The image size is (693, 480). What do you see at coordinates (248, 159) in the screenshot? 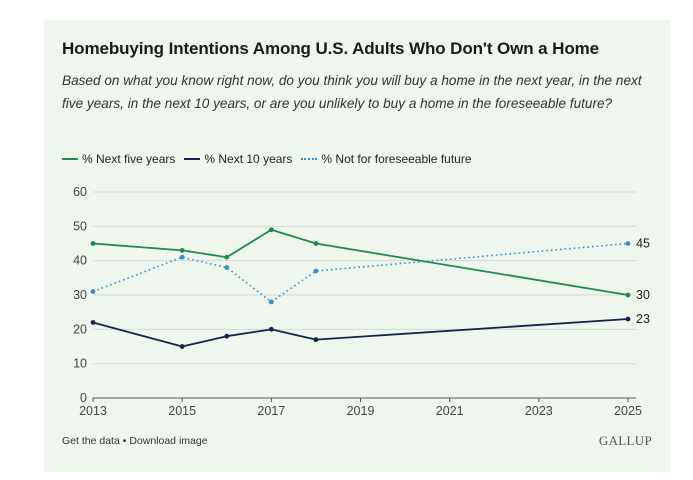
I see `legend-label: % Next 10 years` at bounding box center [248, 159].